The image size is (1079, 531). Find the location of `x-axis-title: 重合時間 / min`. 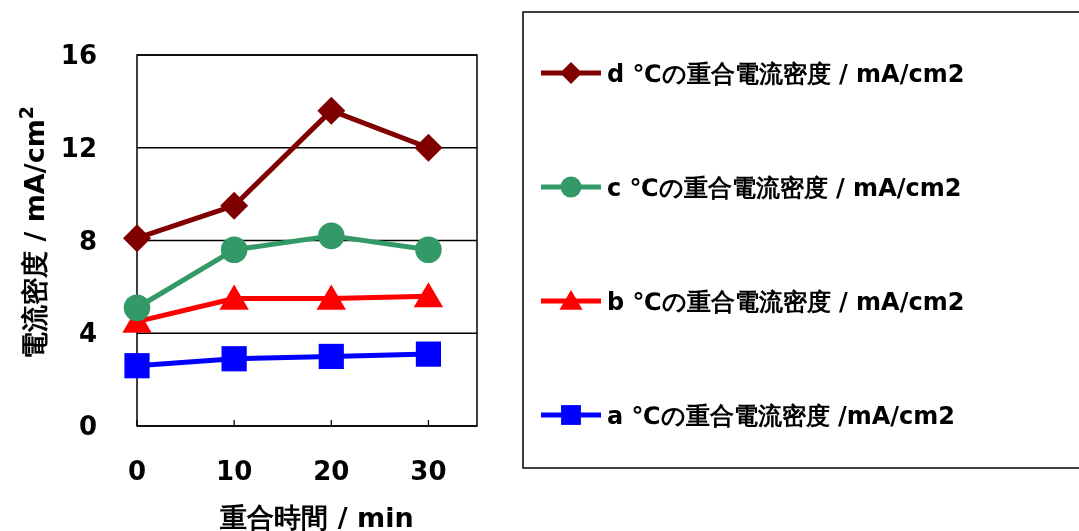

x-axis-title: 重合時間 / min is located at coordinates (316, 516).